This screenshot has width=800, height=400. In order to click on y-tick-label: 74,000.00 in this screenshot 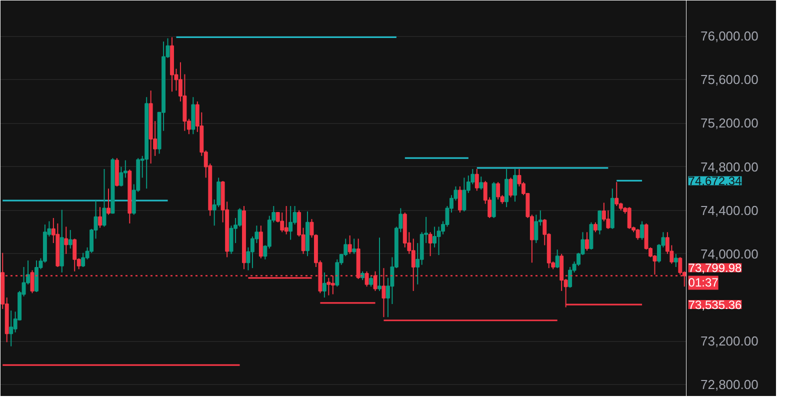, I will do `click(729, 254)`.